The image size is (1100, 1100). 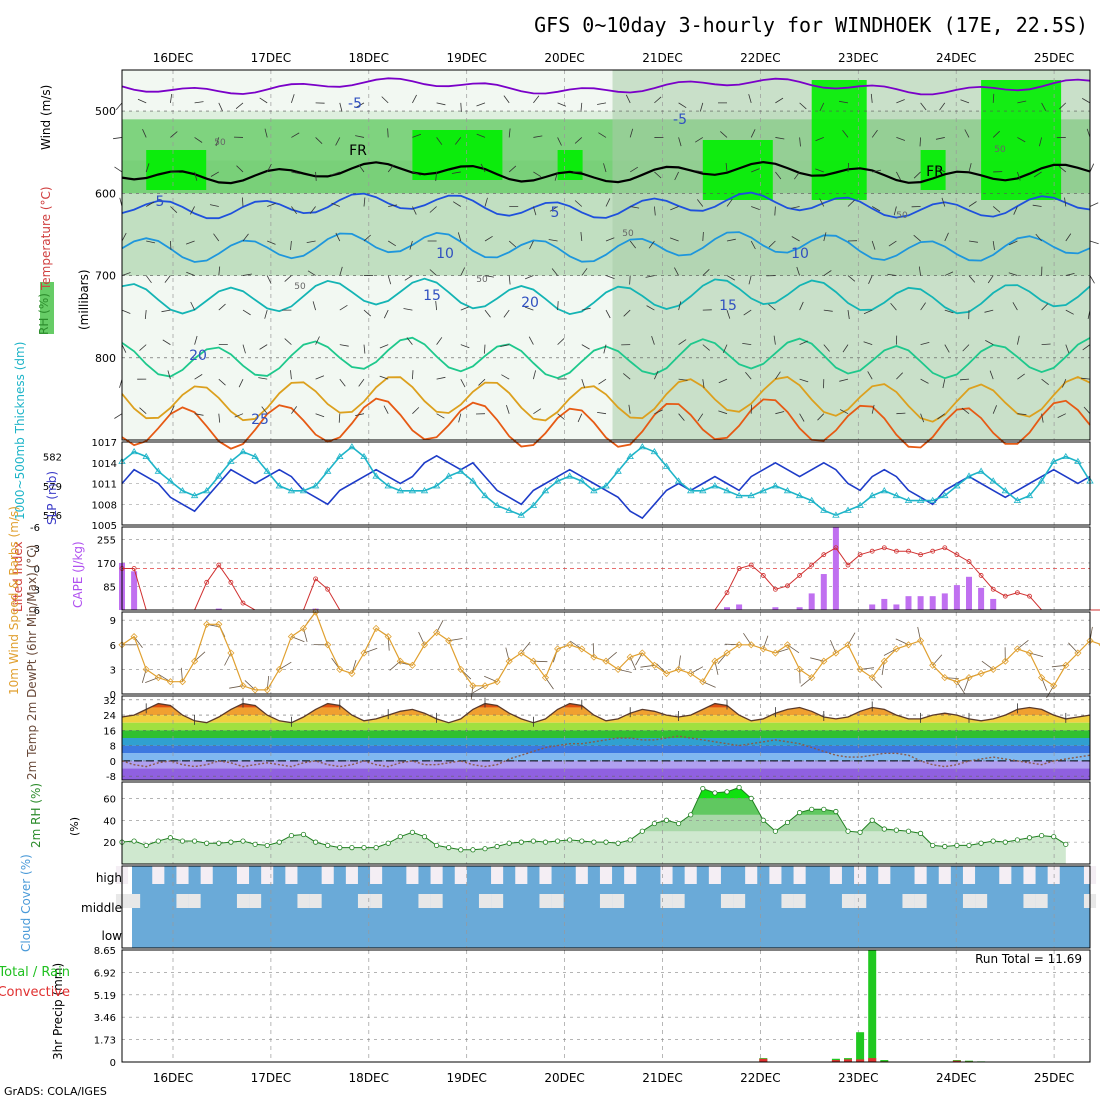 I want to click on contour-label: 5, so click(x=555, y=213).